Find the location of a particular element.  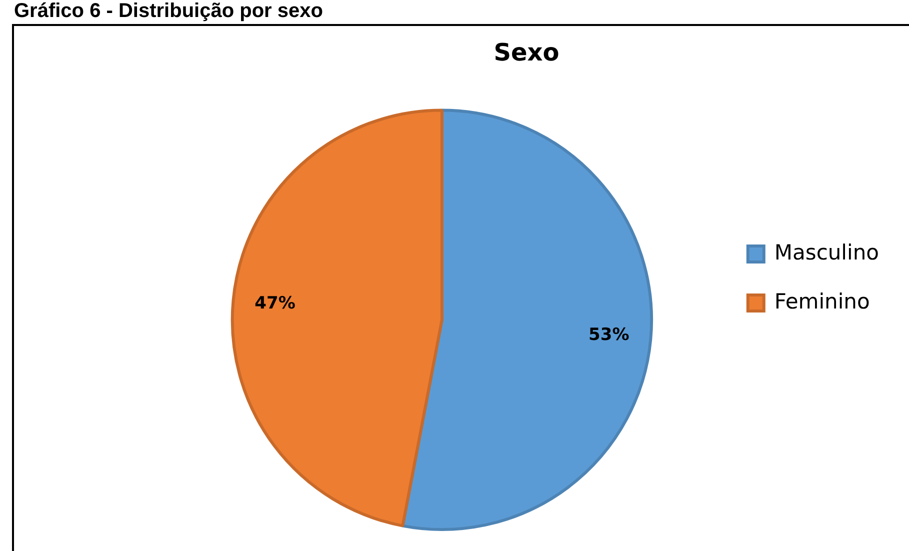

chart-title: Sexo is located at coordinates (527, 52).